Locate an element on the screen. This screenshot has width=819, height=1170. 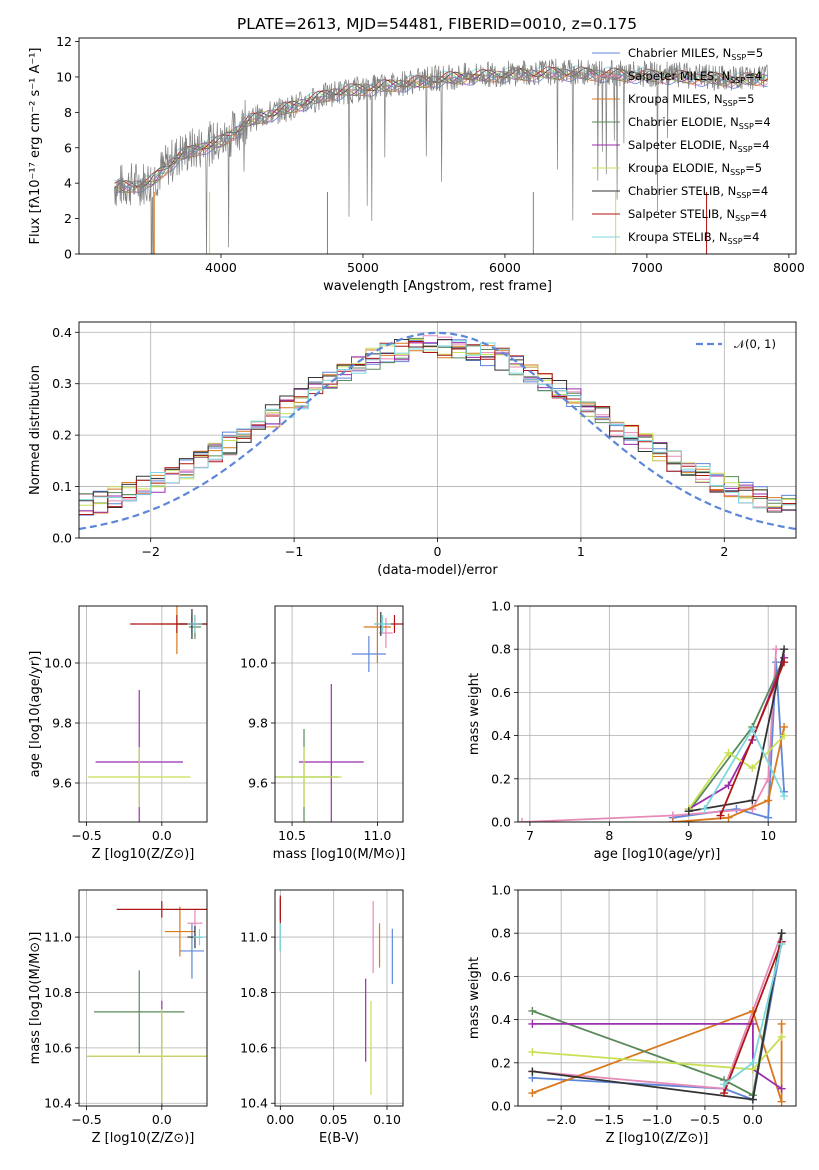
x-tick-label: 1 is located at coordinates (581, 551).